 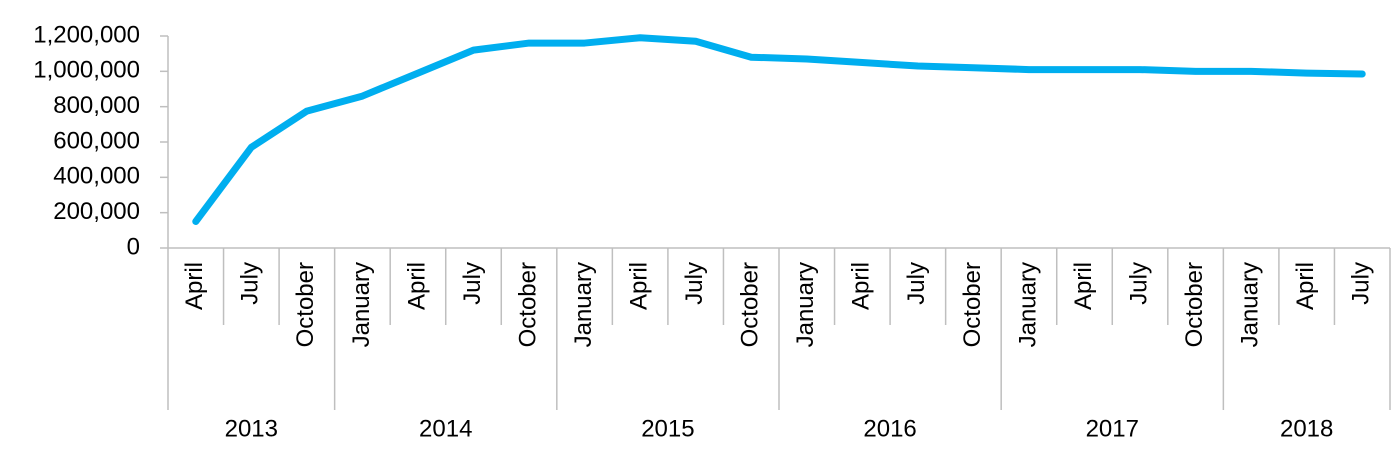 I want to click on y-tick-label: 1,200,000, so click(x=86, y=34).